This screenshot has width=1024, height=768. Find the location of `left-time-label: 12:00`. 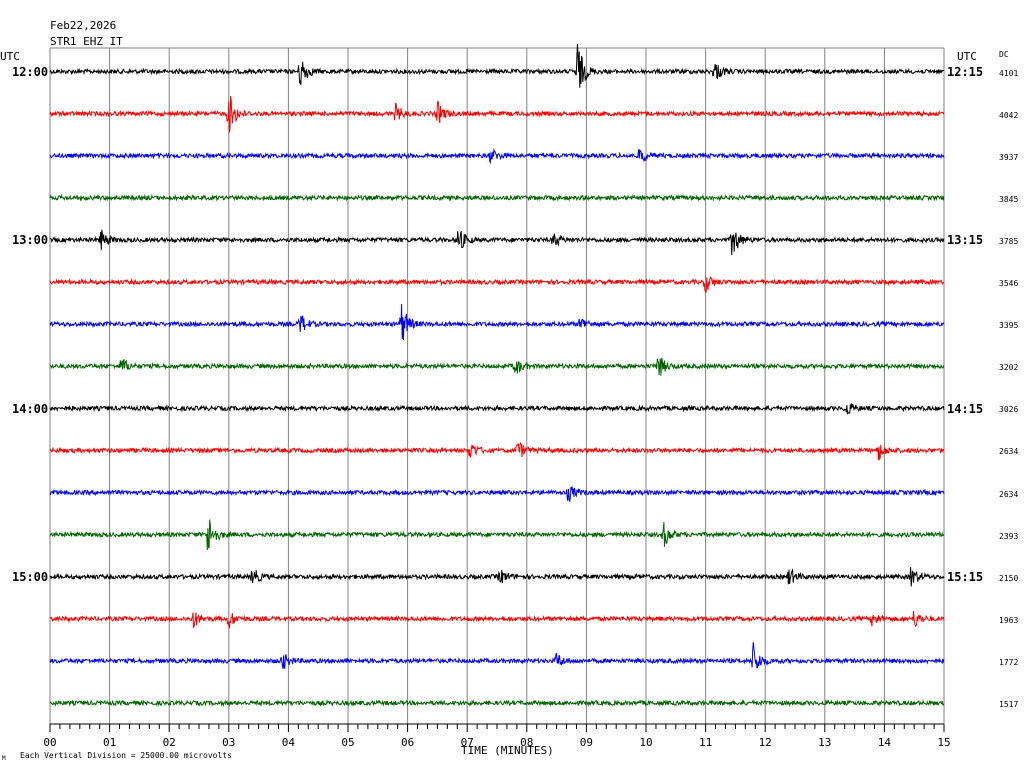

left-time-label: 12:00 is located at coordinates (30, 72).